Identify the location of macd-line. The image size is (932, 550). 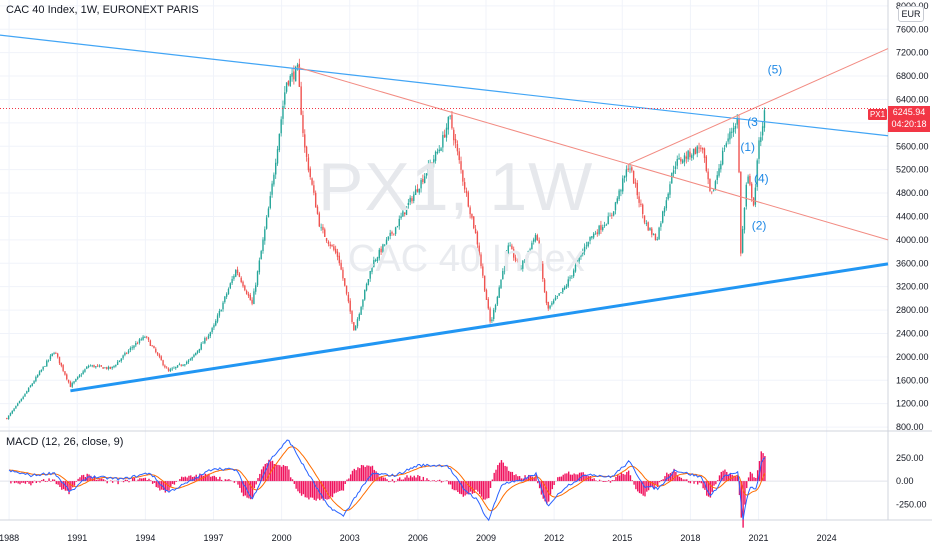
(387, 480).